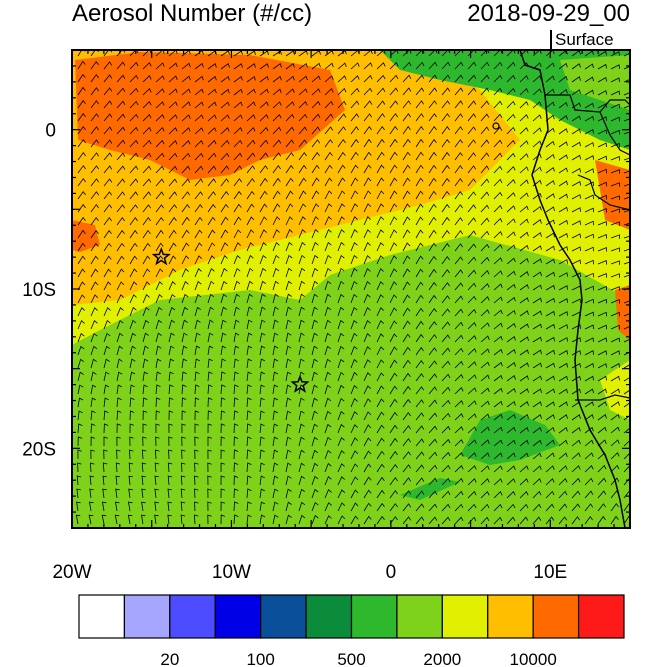  Describe the element at coordinates (548, 13) in the screenshot. I see `map-datetime: 2018-09-29_00` at that location.